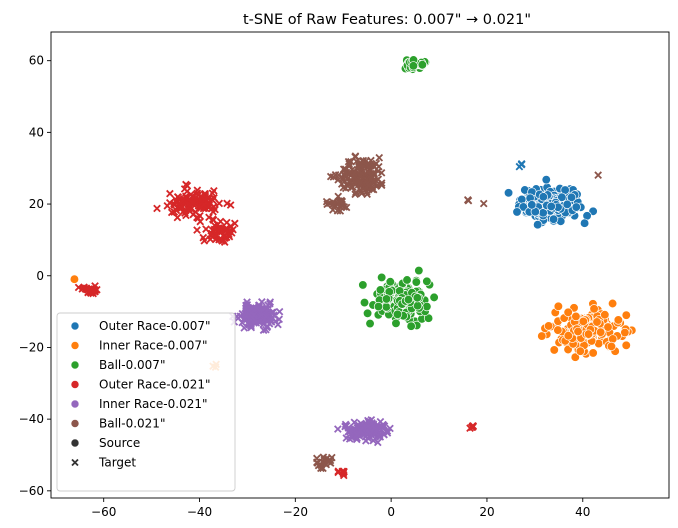 The width and height of the screenshot is (678, 528). Describe the element at coordinates (132, 365) in the screenshot. I see `legend-label: Ball-0.007"` at that location.